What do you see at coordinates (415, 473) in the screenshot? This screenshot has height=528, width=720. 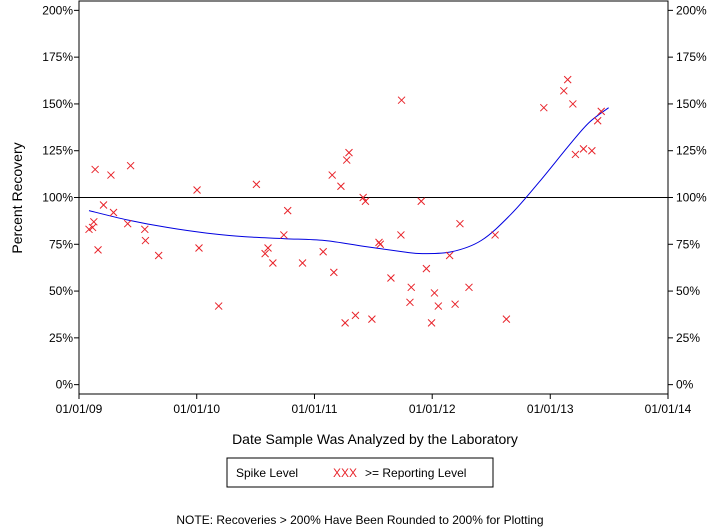 I see `legend-item-reporting-level: >= Reporting Level` at bounding box center [415, 473].